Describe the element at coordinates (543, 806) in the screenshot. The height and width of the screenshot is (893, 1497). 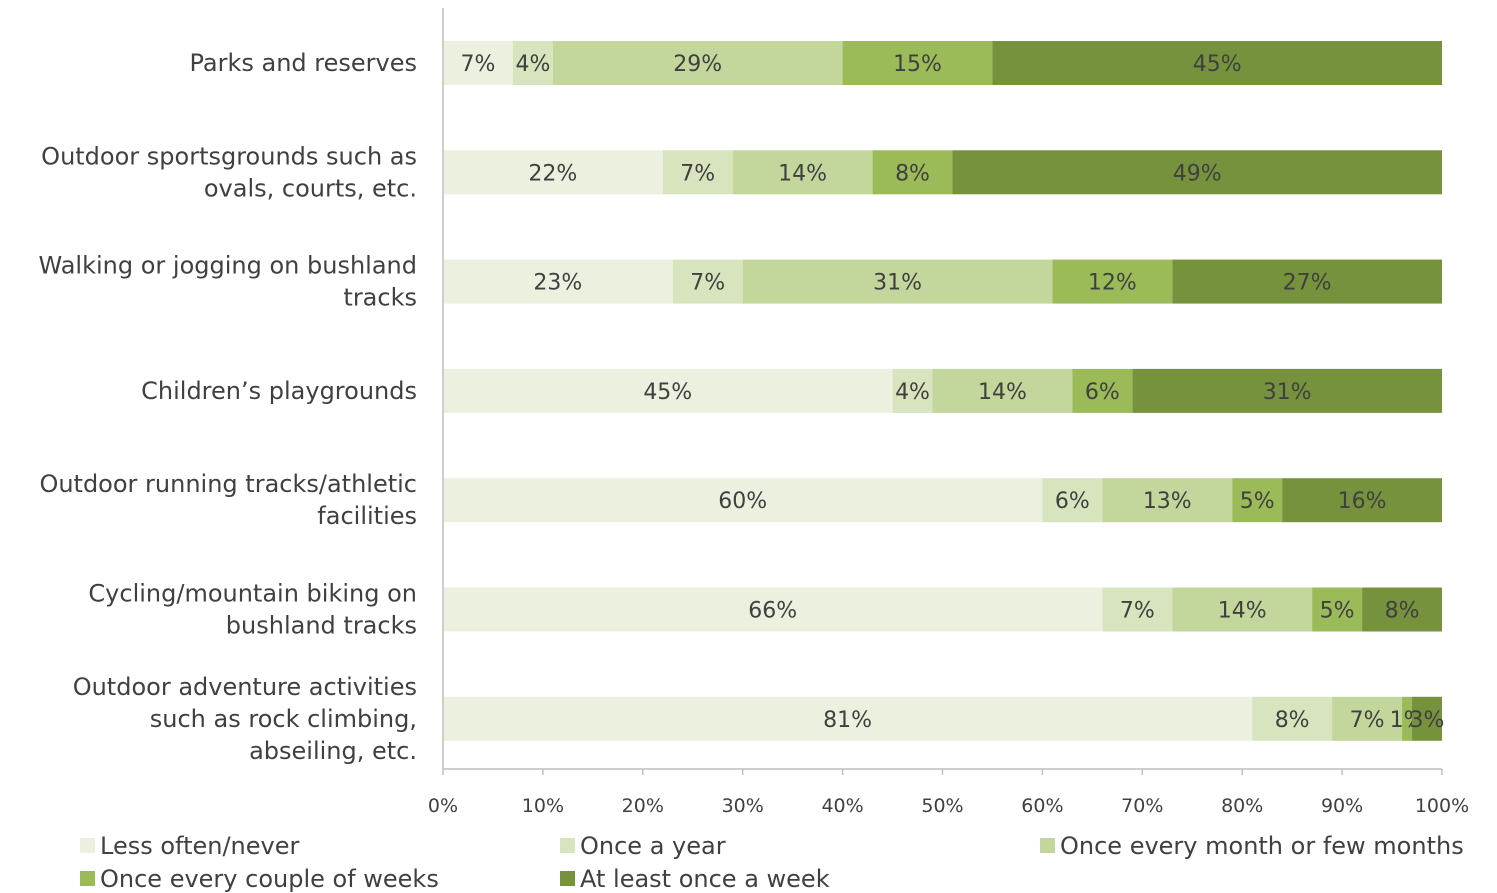
I see `x-tick-label: 10%` at that location.